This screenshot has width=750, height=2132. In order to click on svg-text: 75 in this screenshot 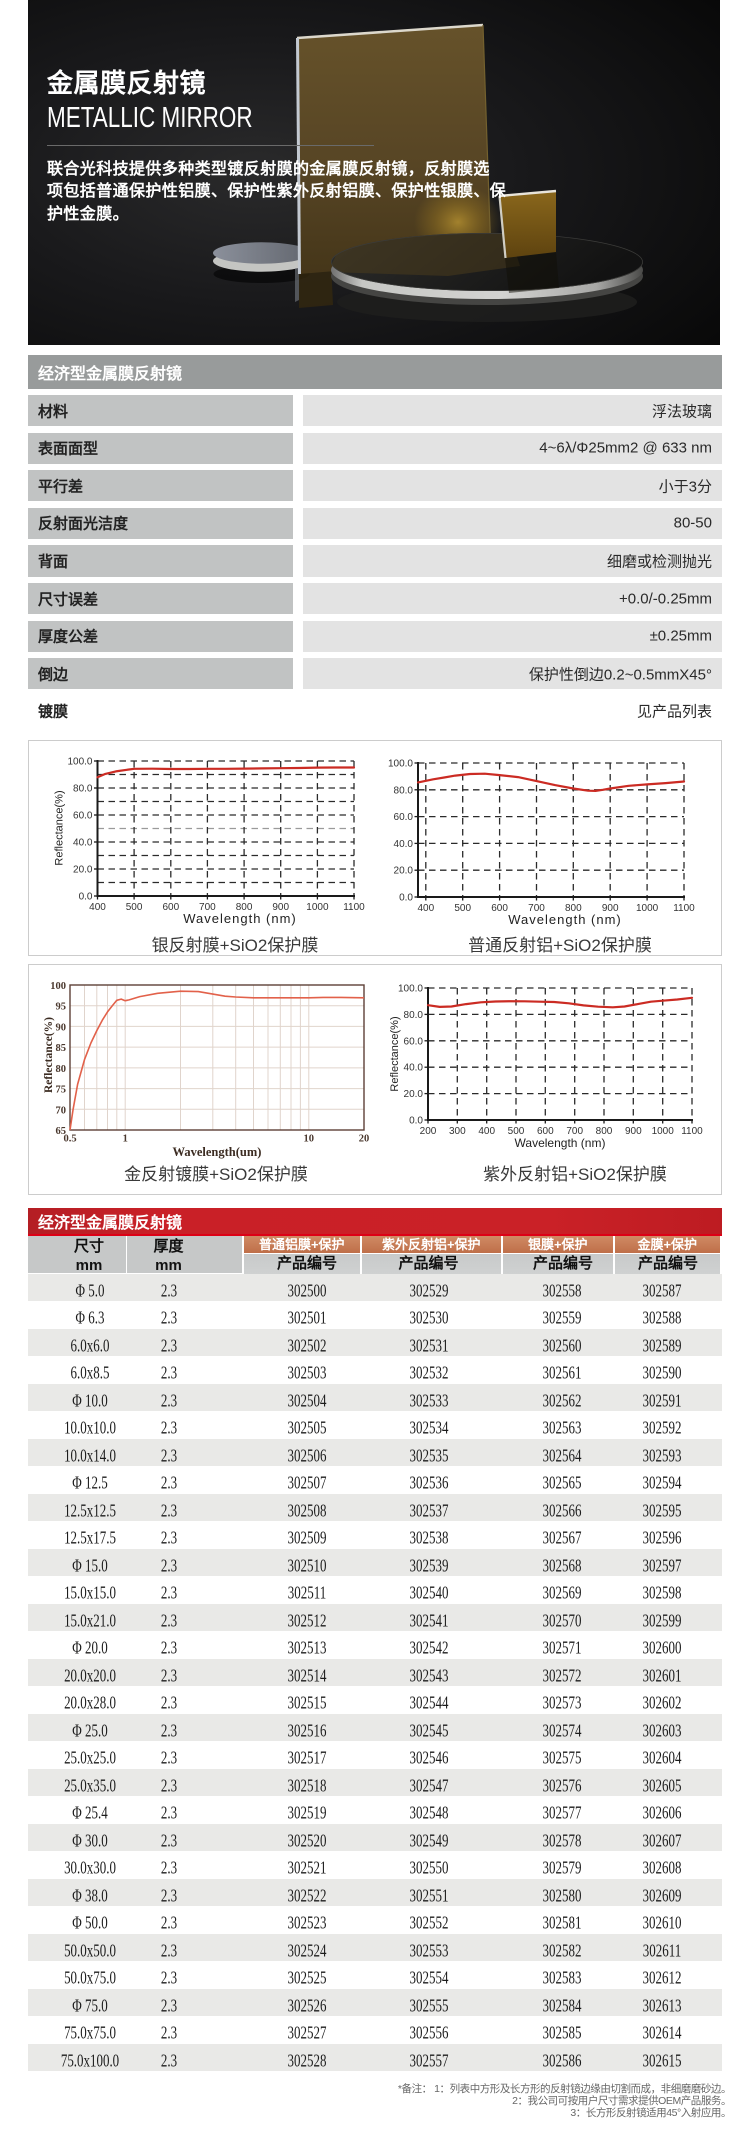, I will do `click(61, 1090)`.